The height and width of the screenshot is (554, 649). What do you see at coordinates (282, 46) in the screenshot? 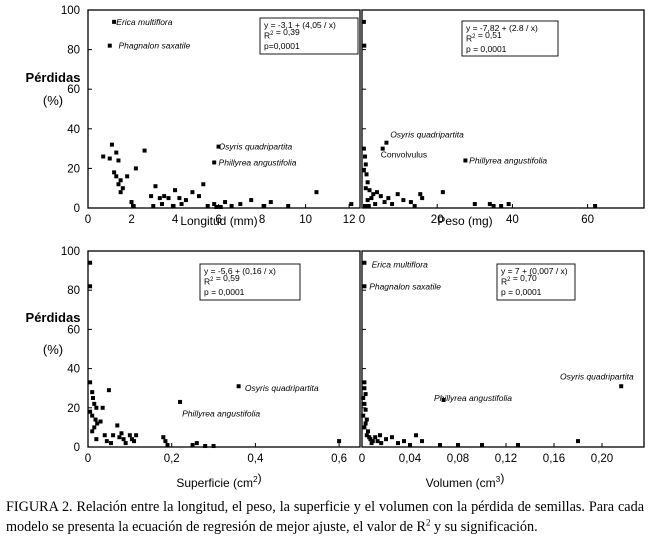
I see `regression-stat: p=0,0001` at bounding box center [282, 46].